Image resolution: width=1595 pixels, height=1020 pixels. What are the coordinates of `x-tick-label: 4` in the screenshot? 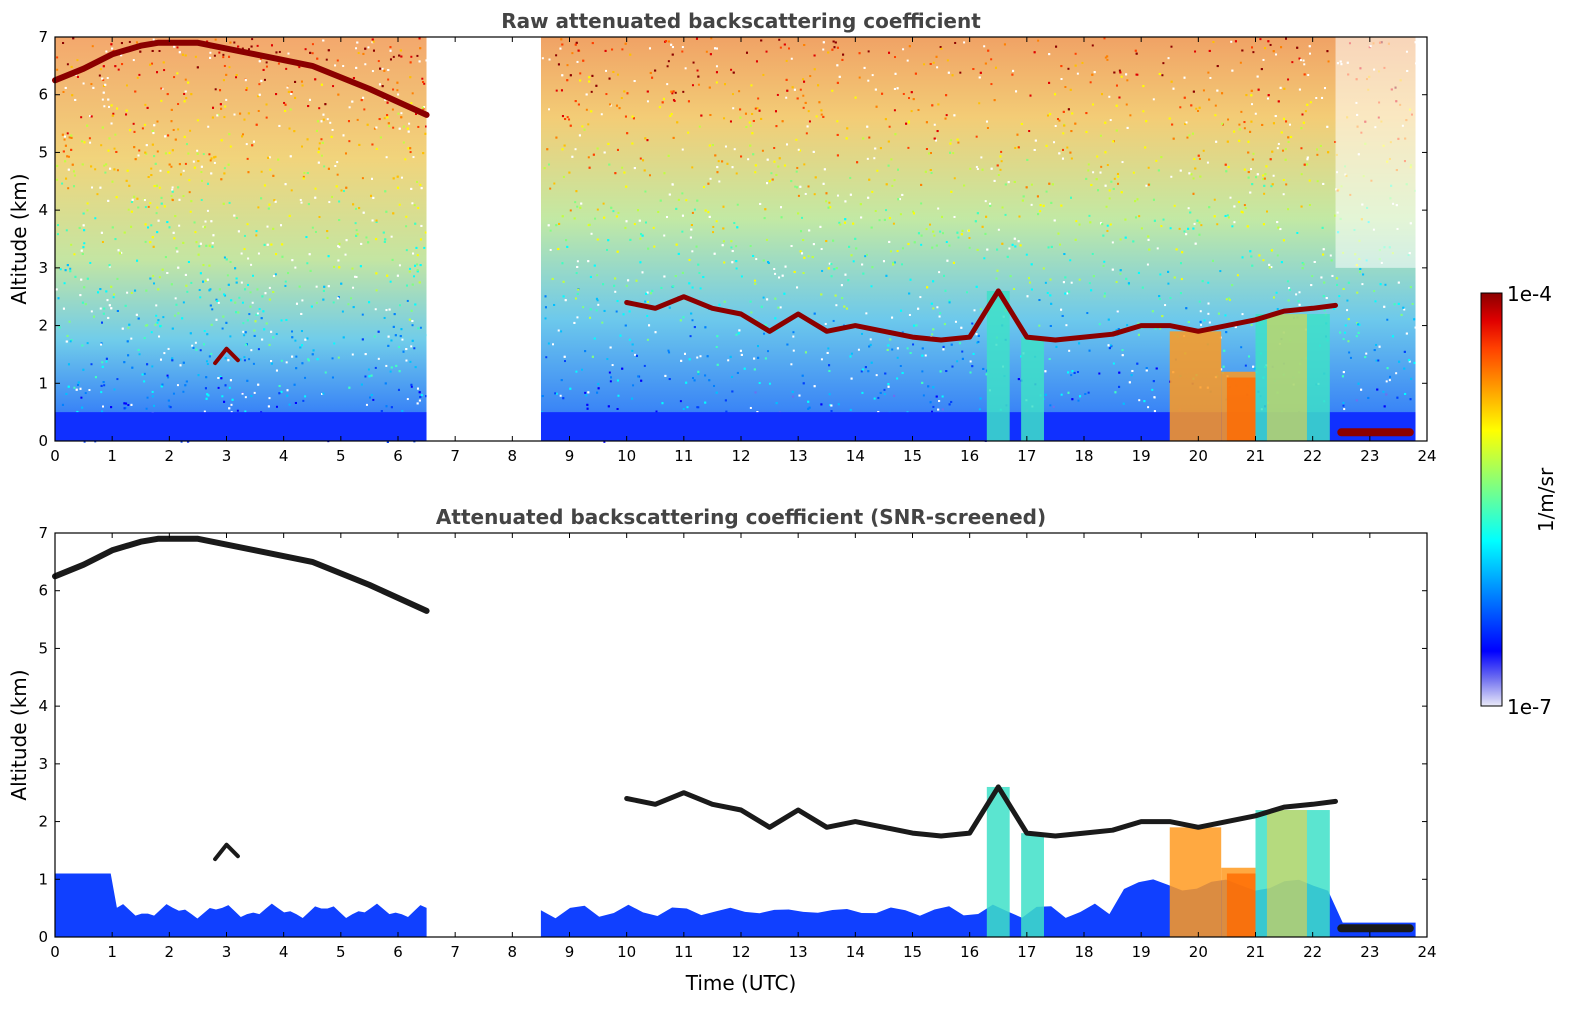 It's located at (284, 952).